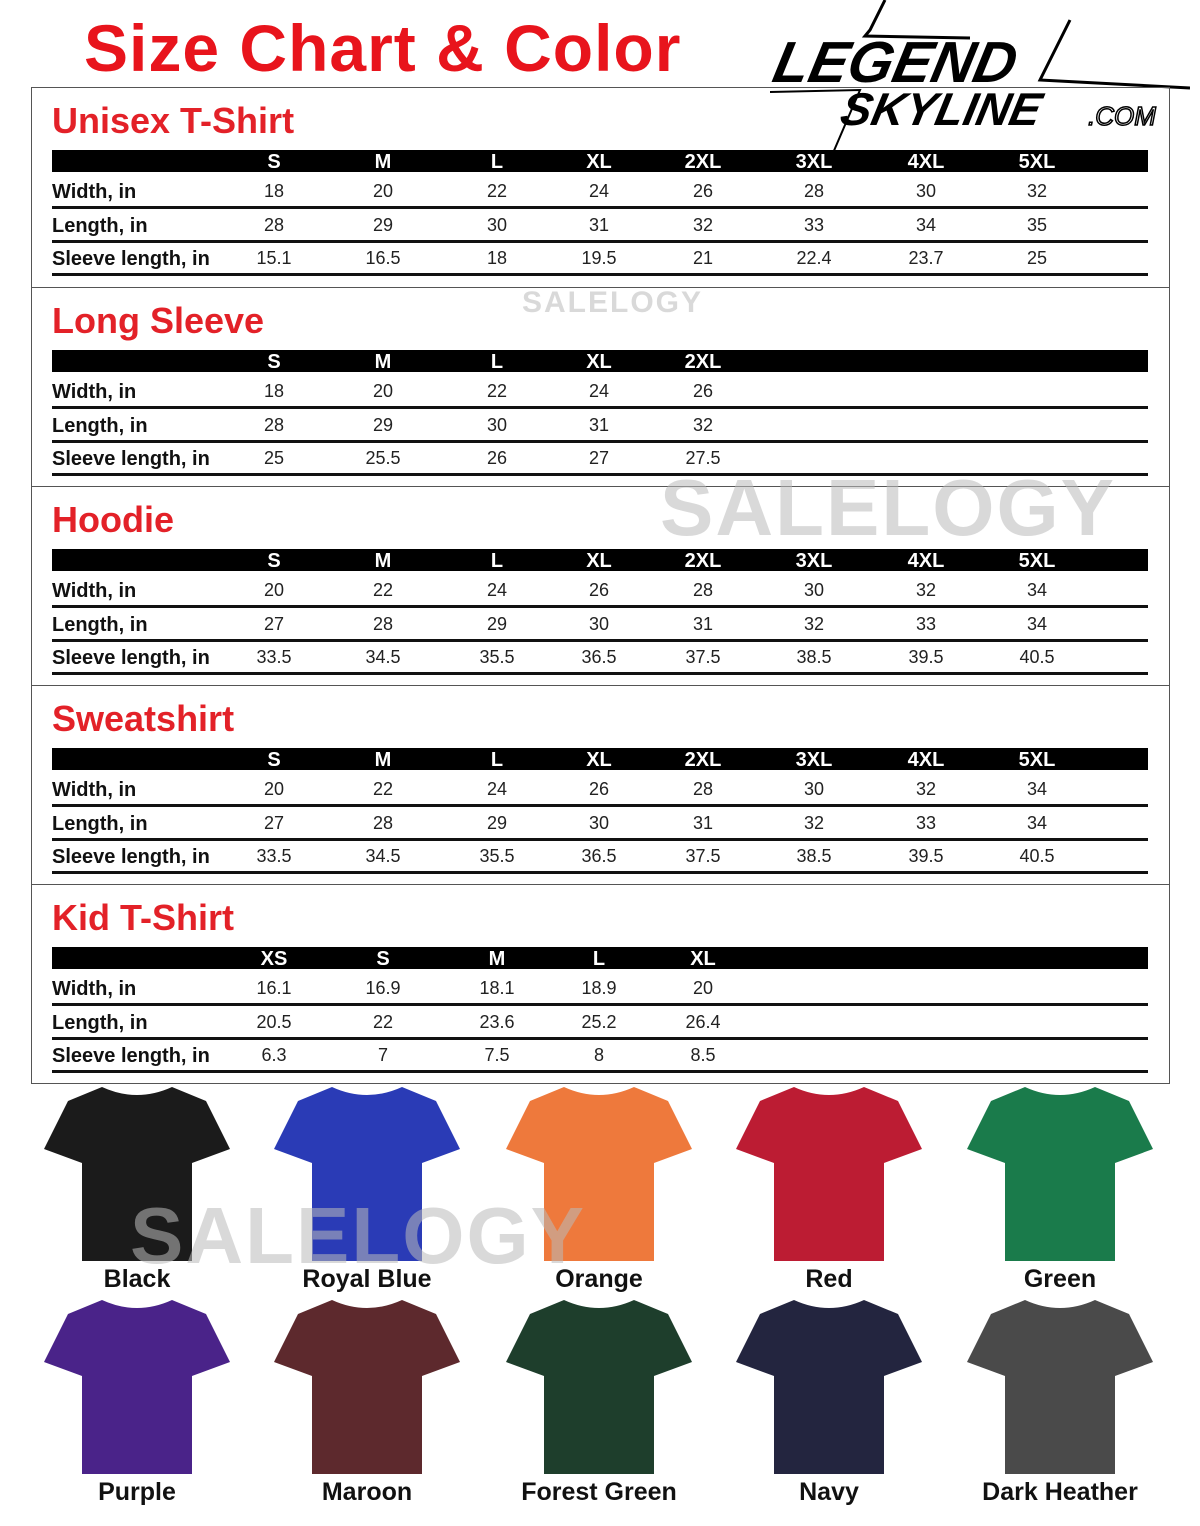 The width and height of the screenshot is (1200, 1526). I want to click on color-label: Forest Green, so click(599, 1492).